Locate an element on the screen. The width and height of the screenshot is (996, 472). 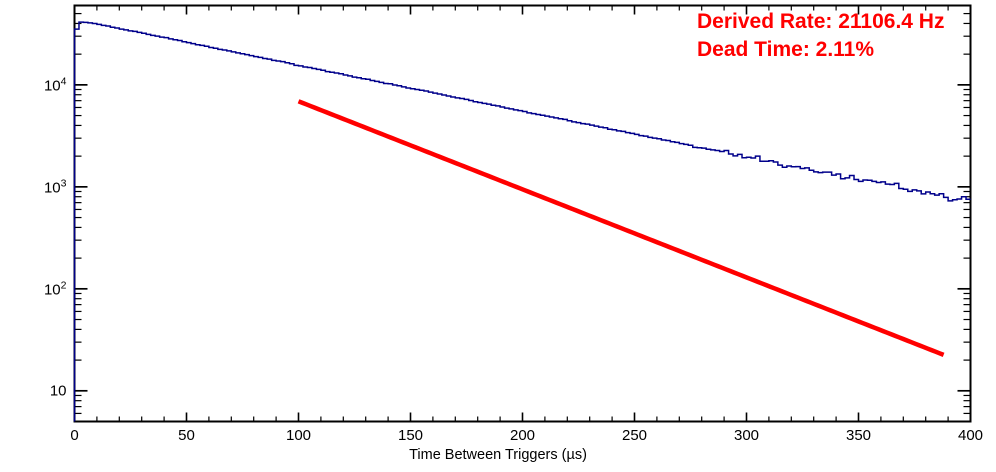
y-tick-label: 10 is located at coordinates (33, 390).